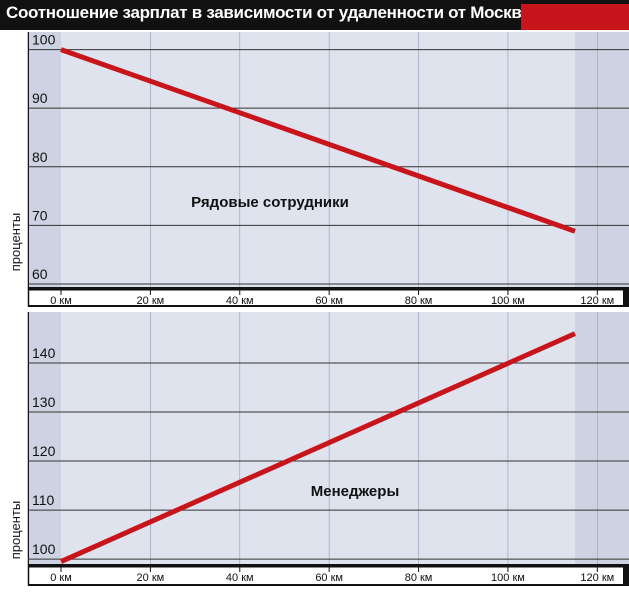  What do you see at coordinates (575, 17) in the screenshot?
I see `title-accent-block` at bounding box center [575, 17].